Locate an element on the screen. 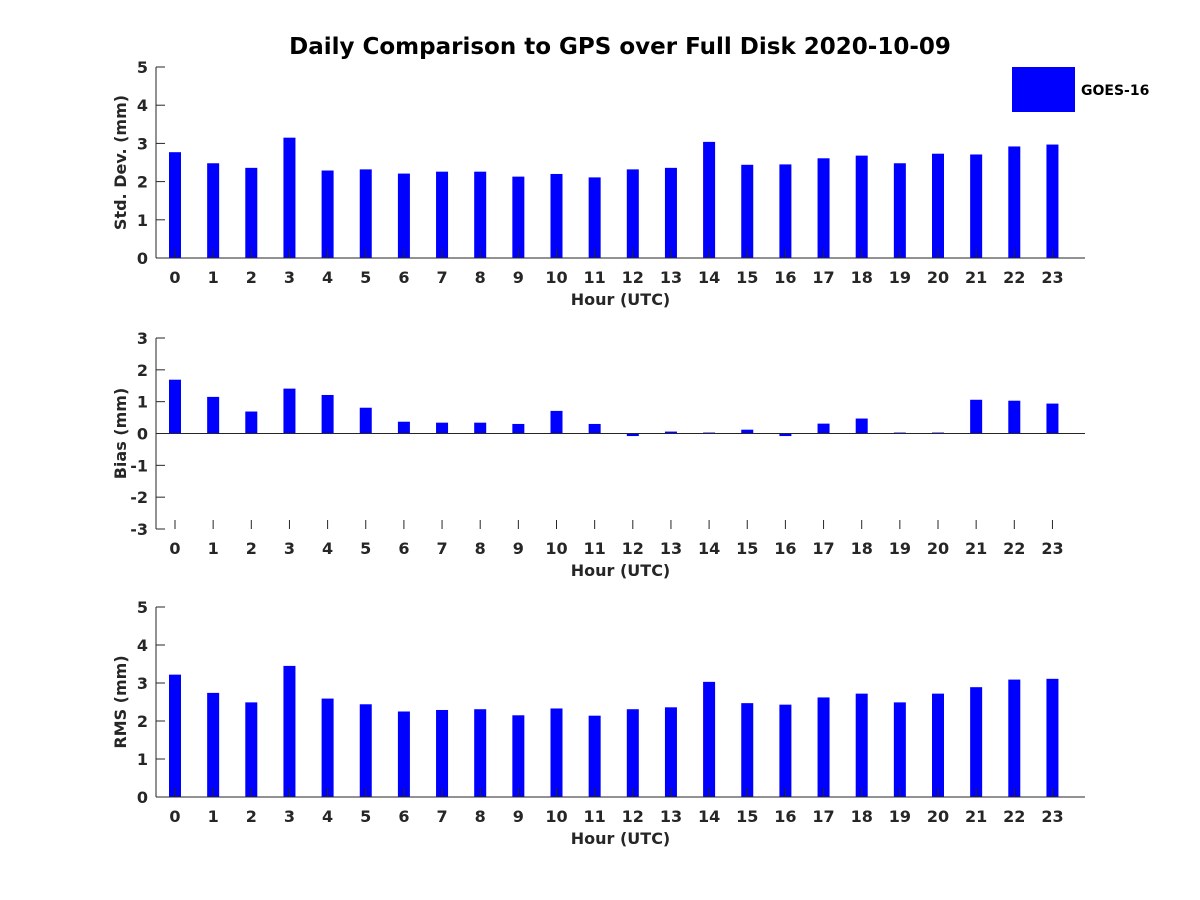 This screenshot has height=900, width=1200. std-ytick-label: 5 is located at coordinates (142, 67).